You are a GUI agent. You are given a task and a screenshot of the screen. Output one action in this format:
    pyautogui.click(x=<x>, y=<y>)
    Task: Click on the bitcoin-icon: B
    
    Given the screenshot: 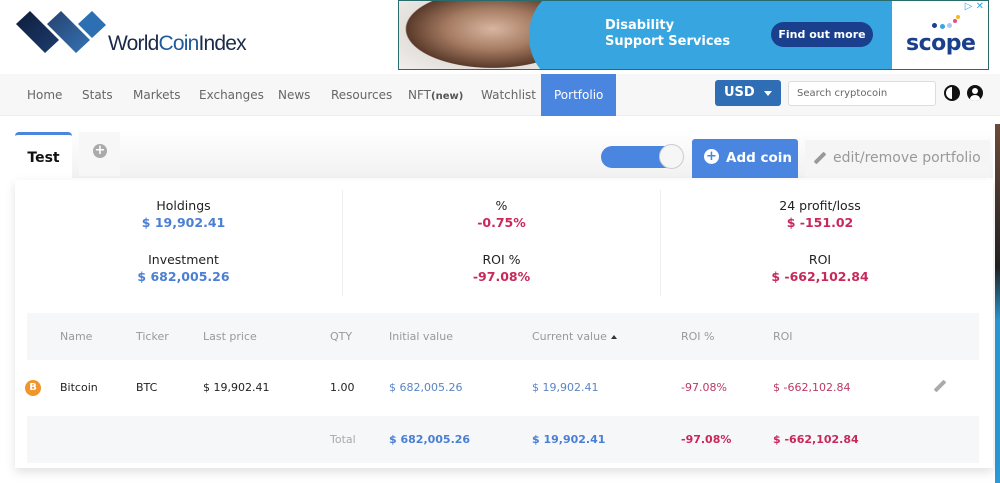 What is the action you would take?
    pyautogui.click(x=33, y=388)
    